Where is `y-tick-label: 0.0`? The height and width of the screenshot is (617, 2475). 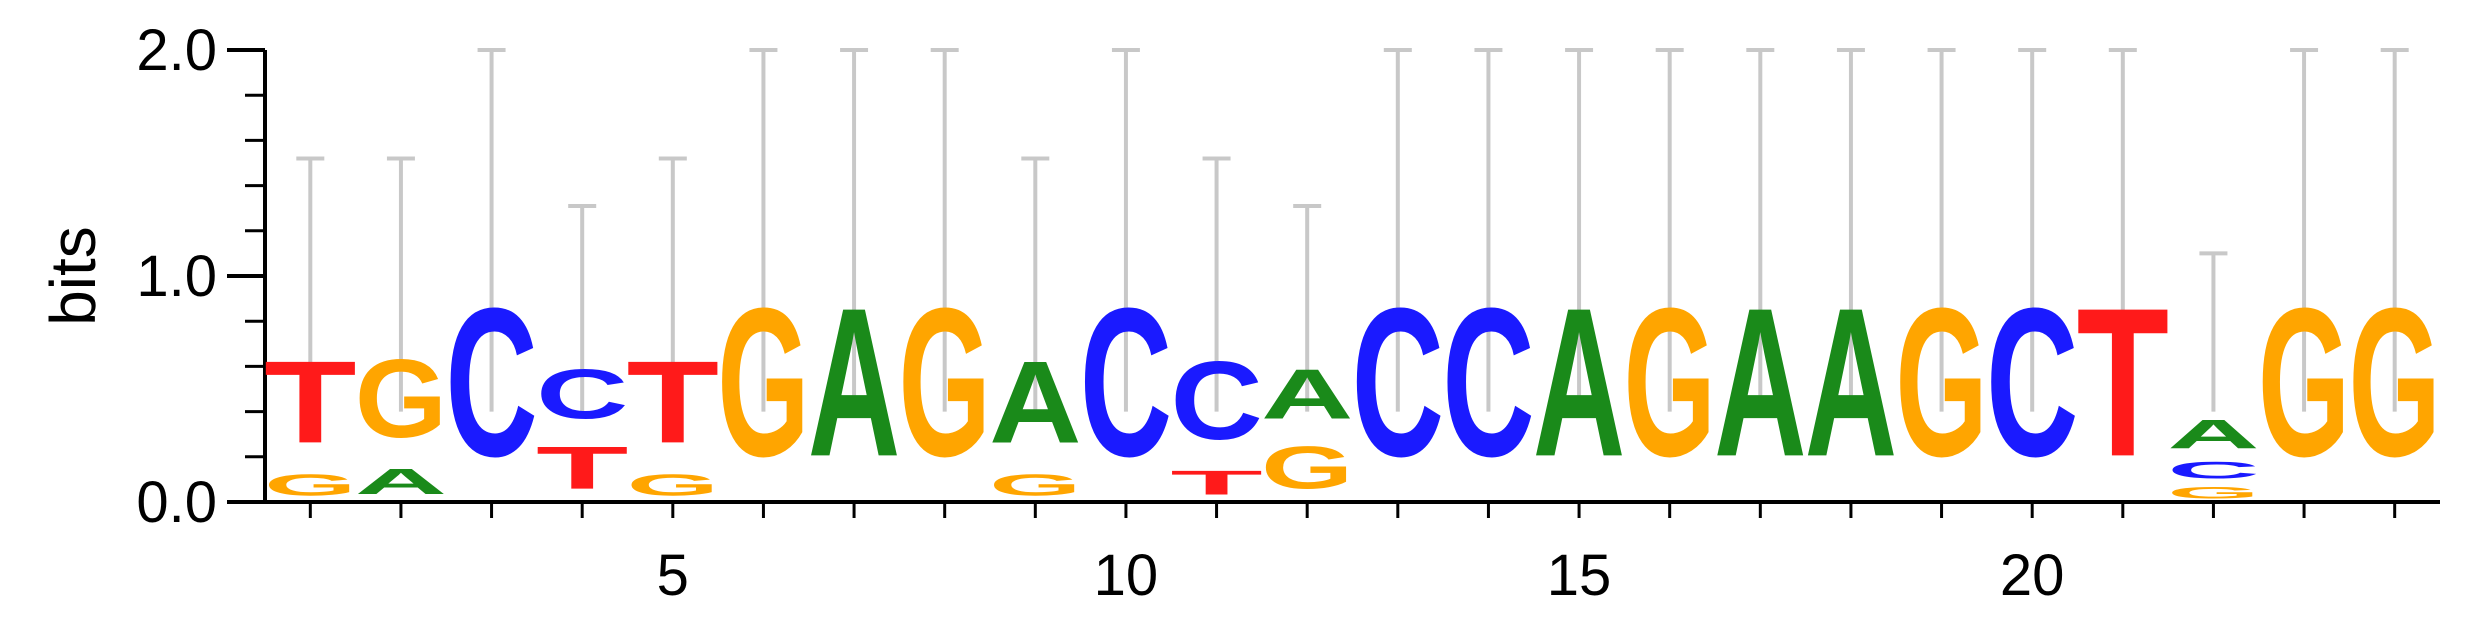 y-tick-label: 0.0 is located at coordinates (176, 502).